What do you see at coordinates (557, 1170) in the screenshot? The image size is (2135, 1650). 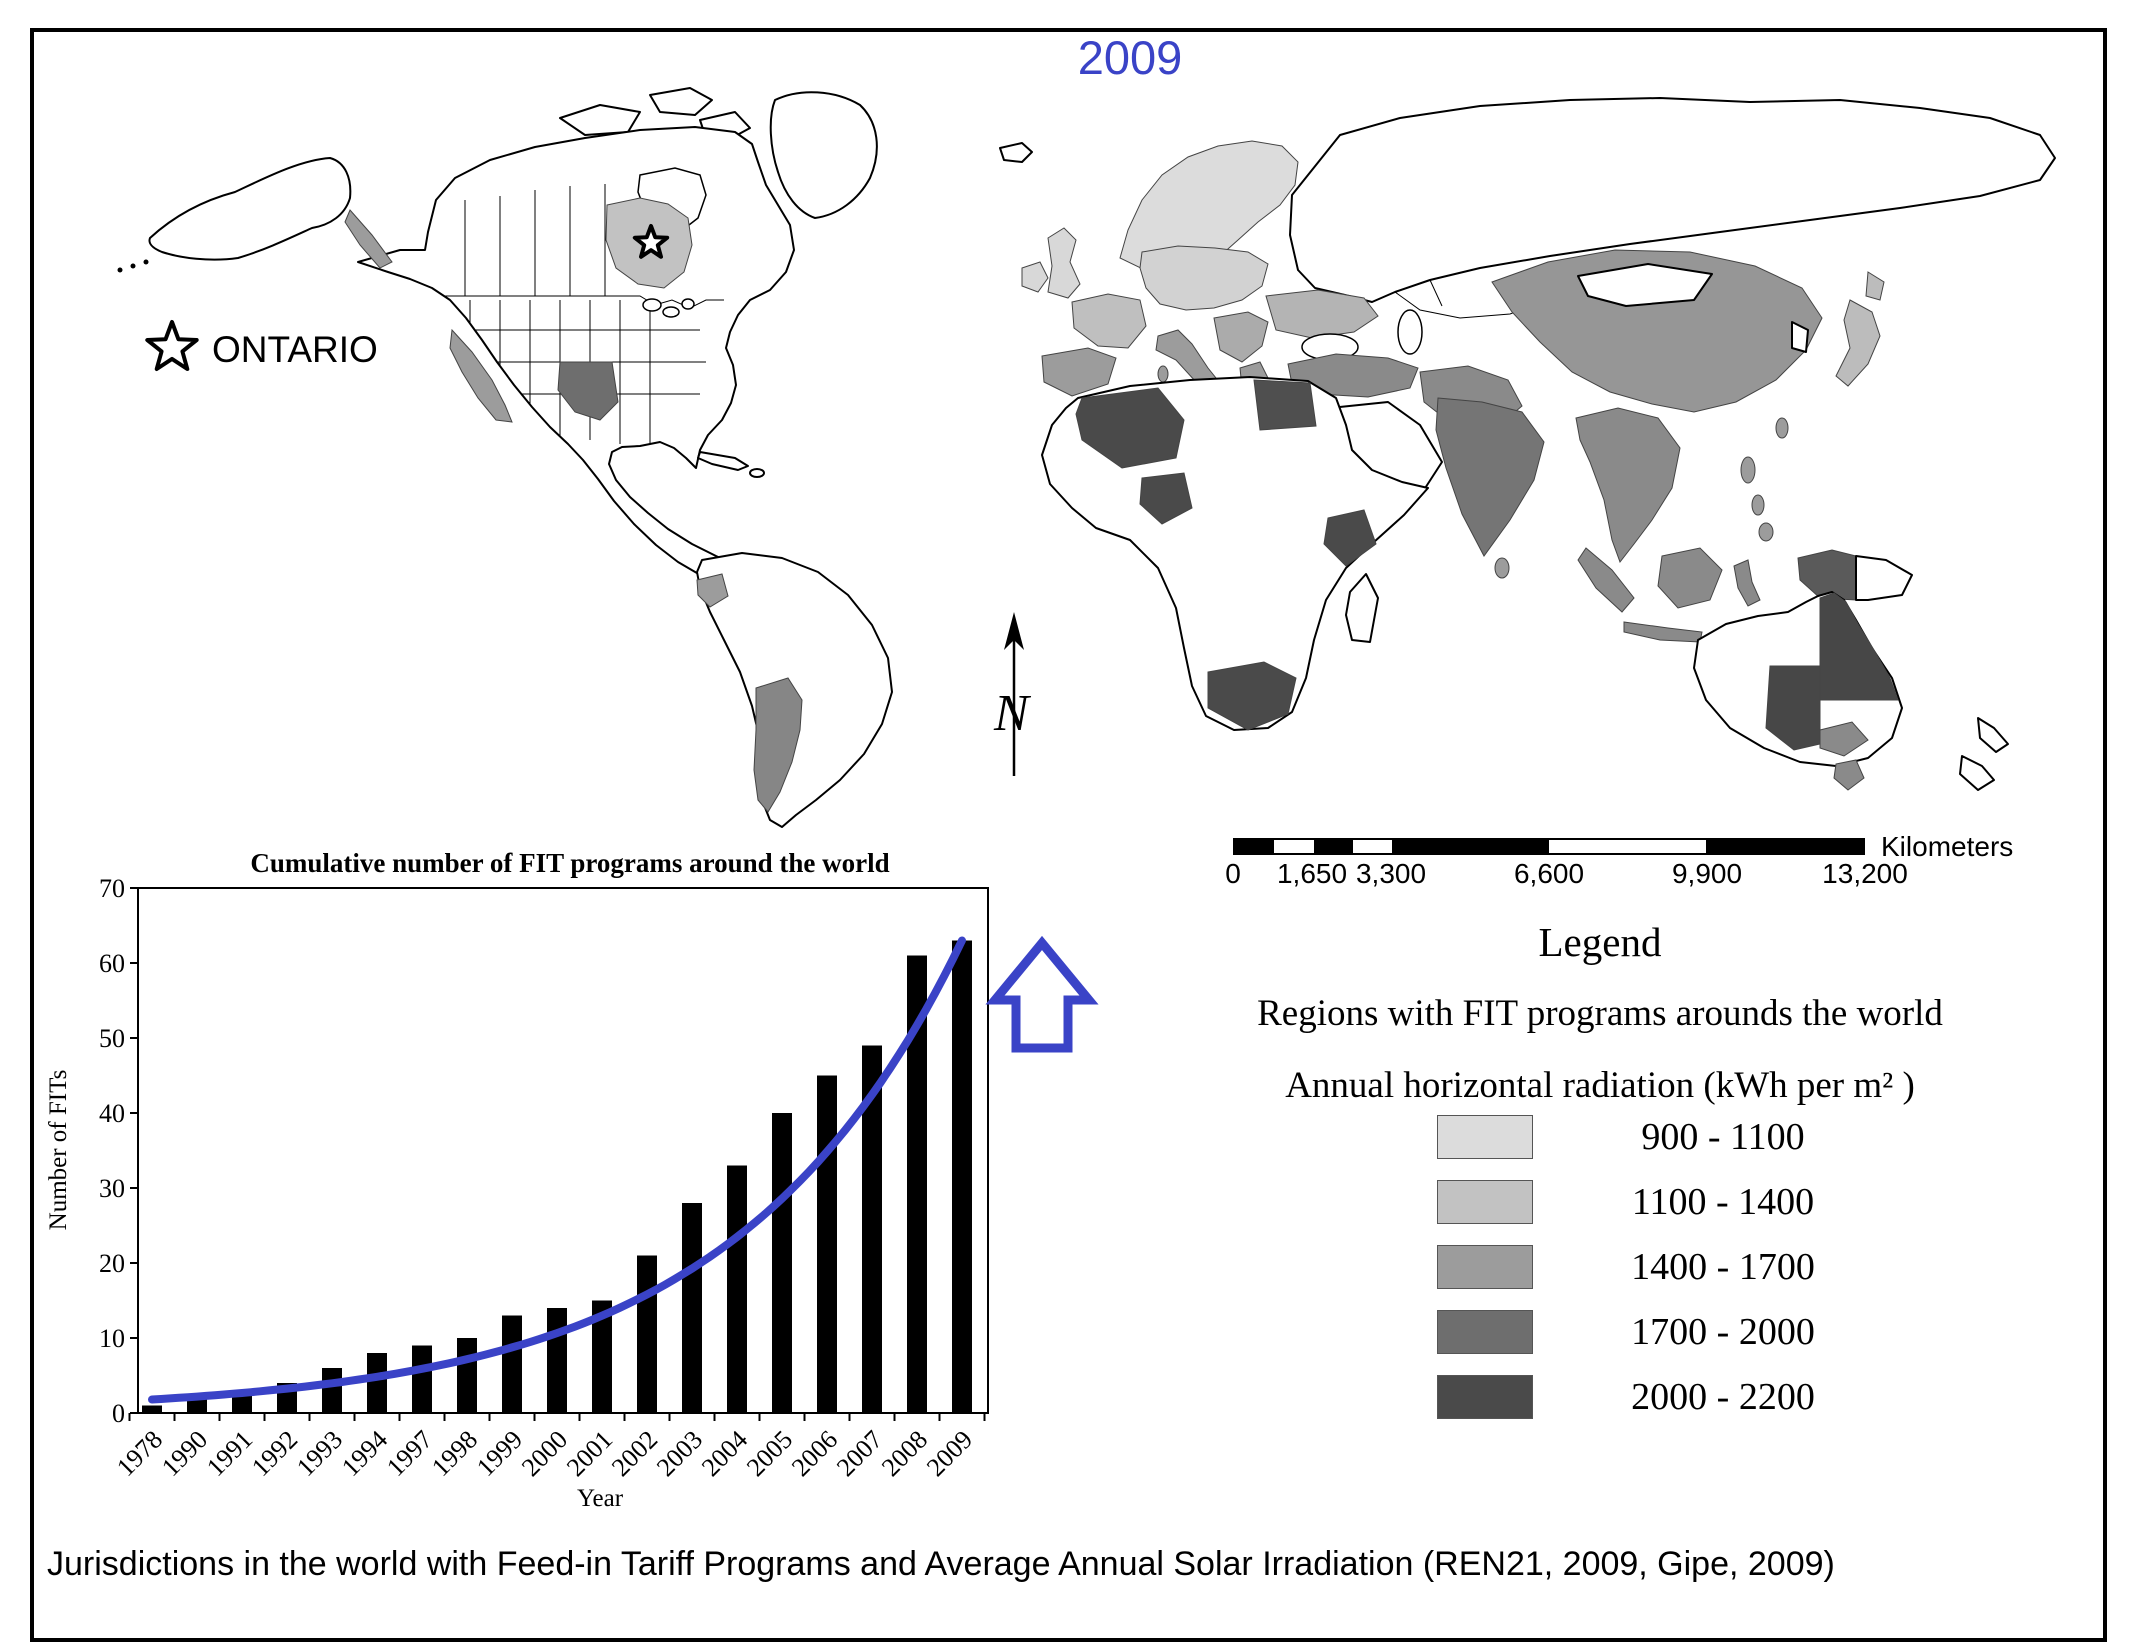 I see `trend-curve` at bounding box center [557, 1170].